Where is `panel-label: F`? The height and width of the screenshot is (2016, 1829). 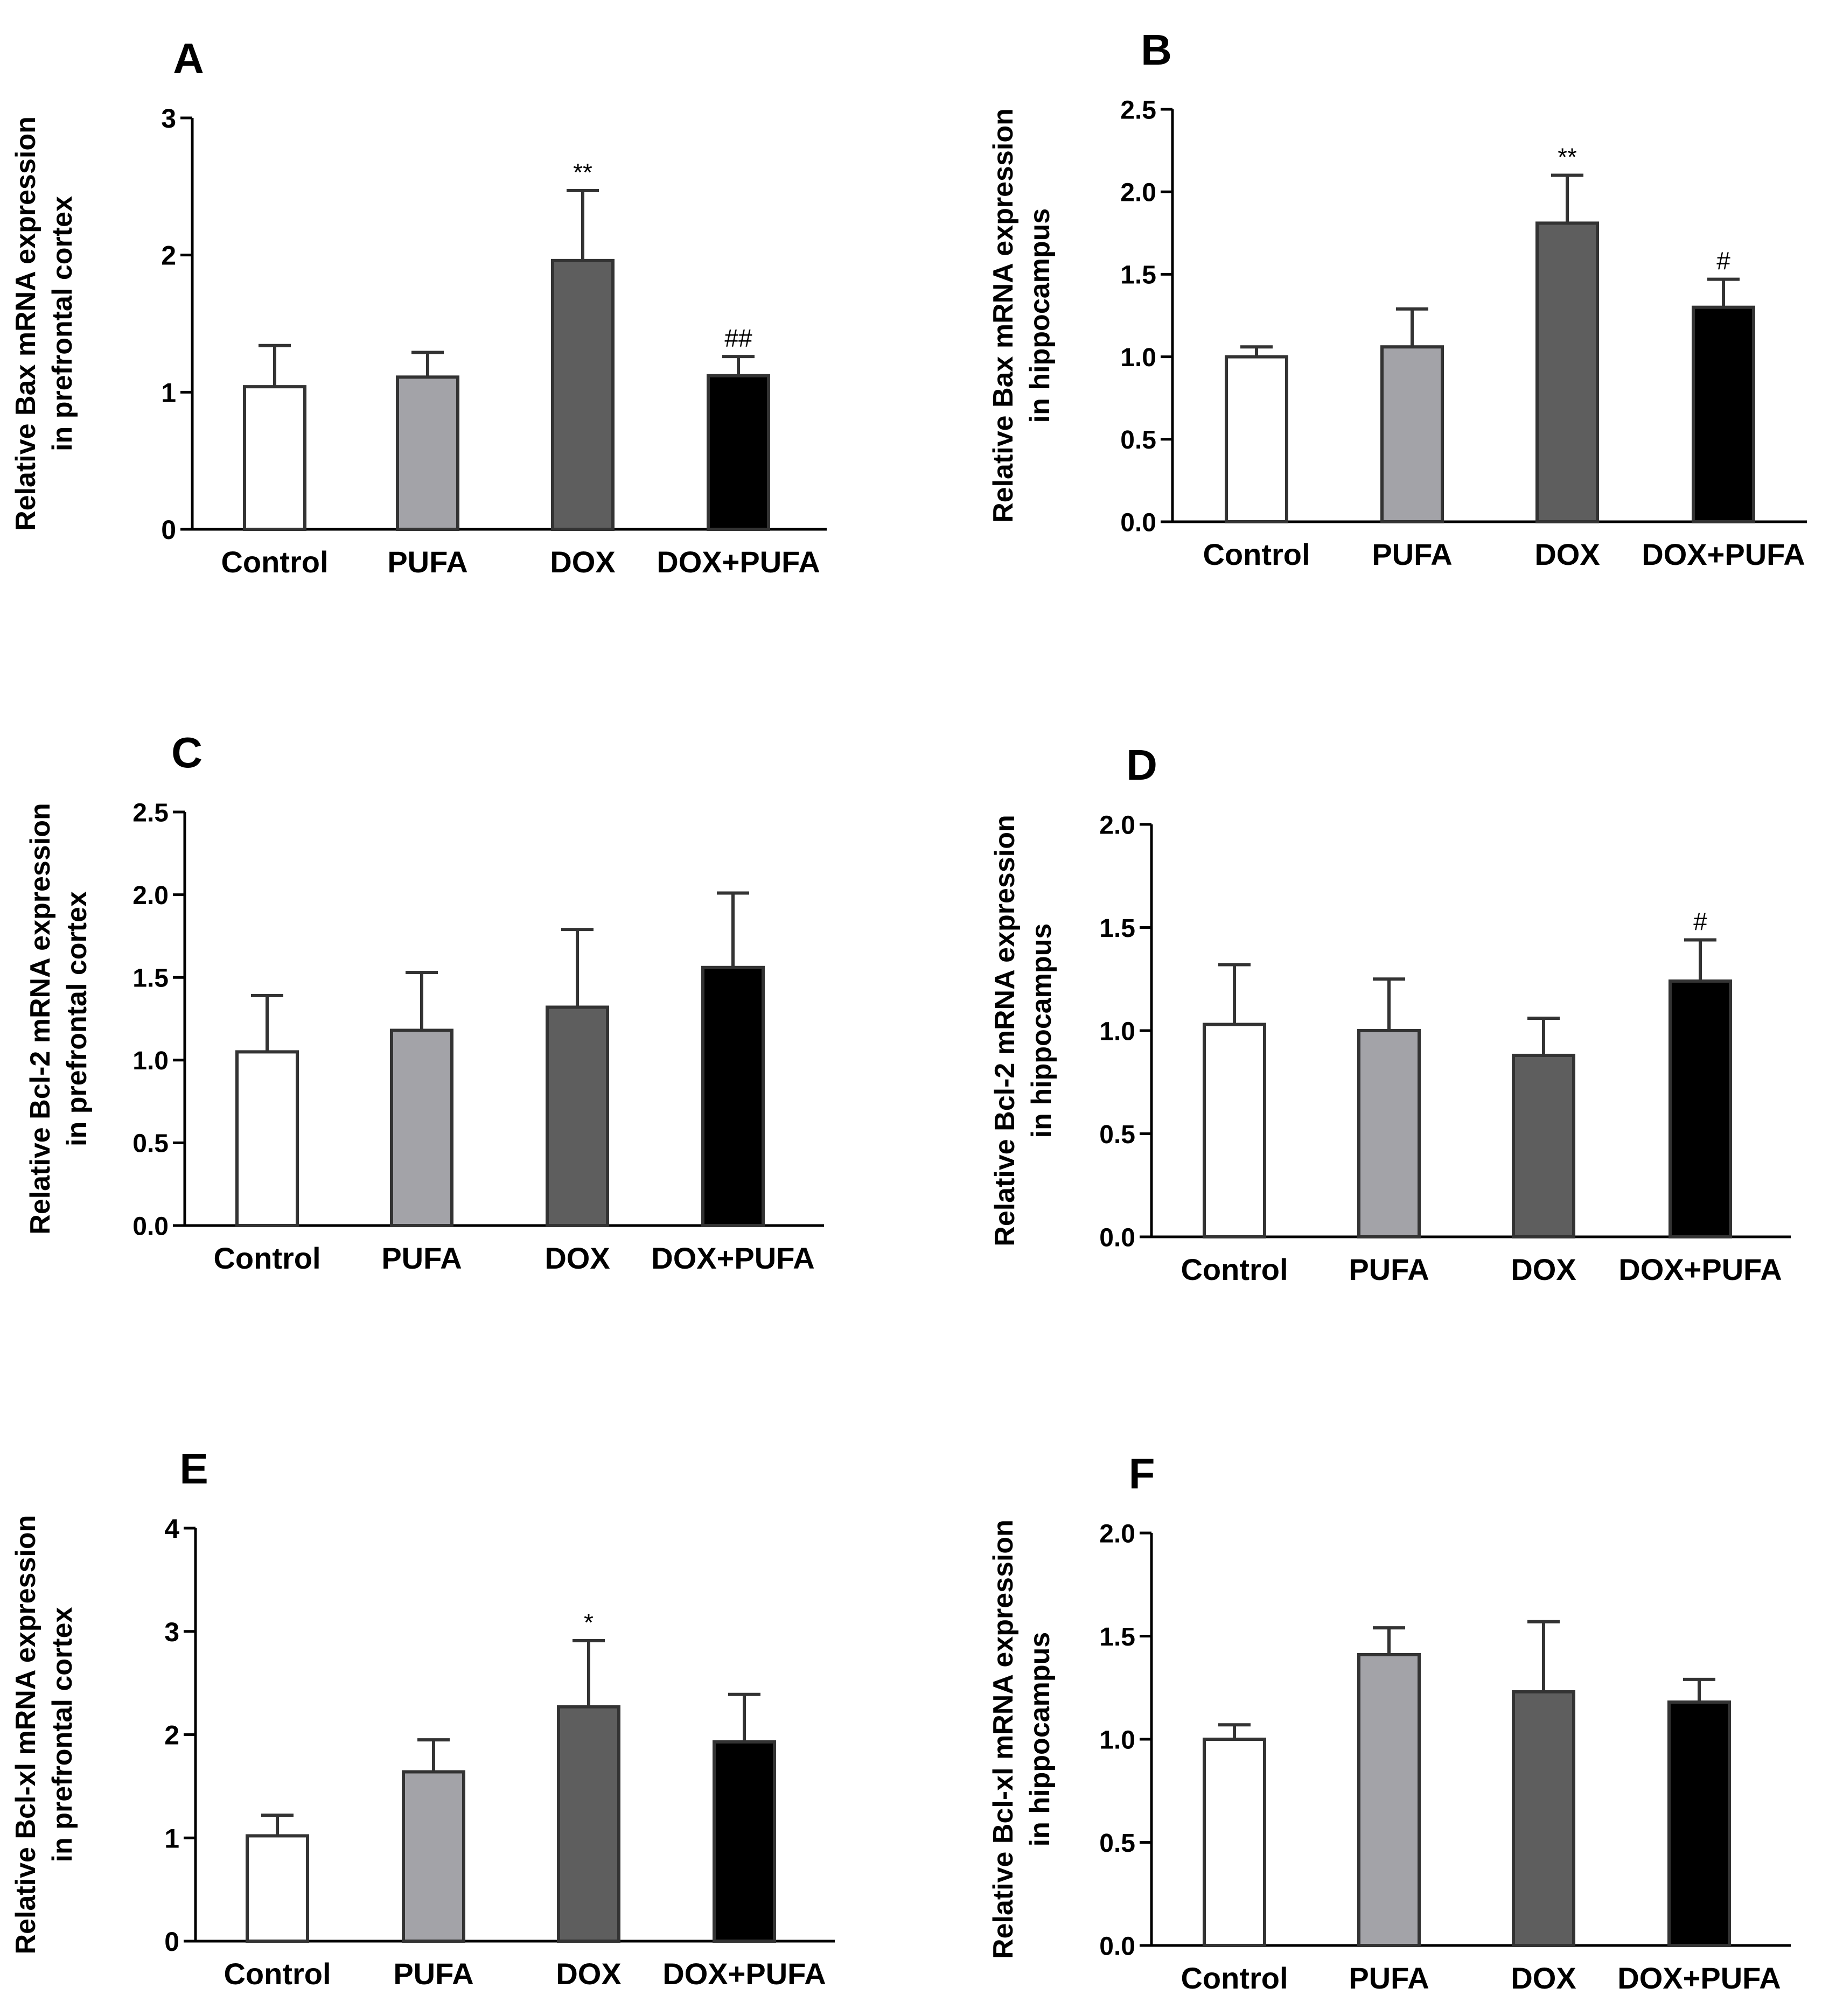
panel-label: F is located at coordinates (1142, 1473).